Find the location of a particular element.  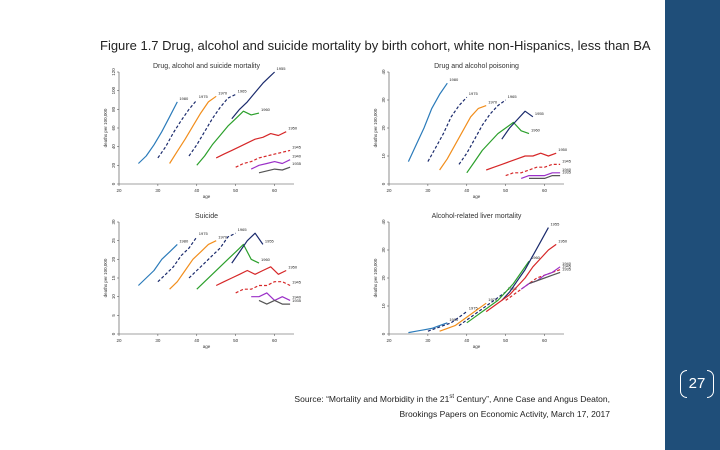

y-tick-label: 100 is located at coordinates (113, 90).